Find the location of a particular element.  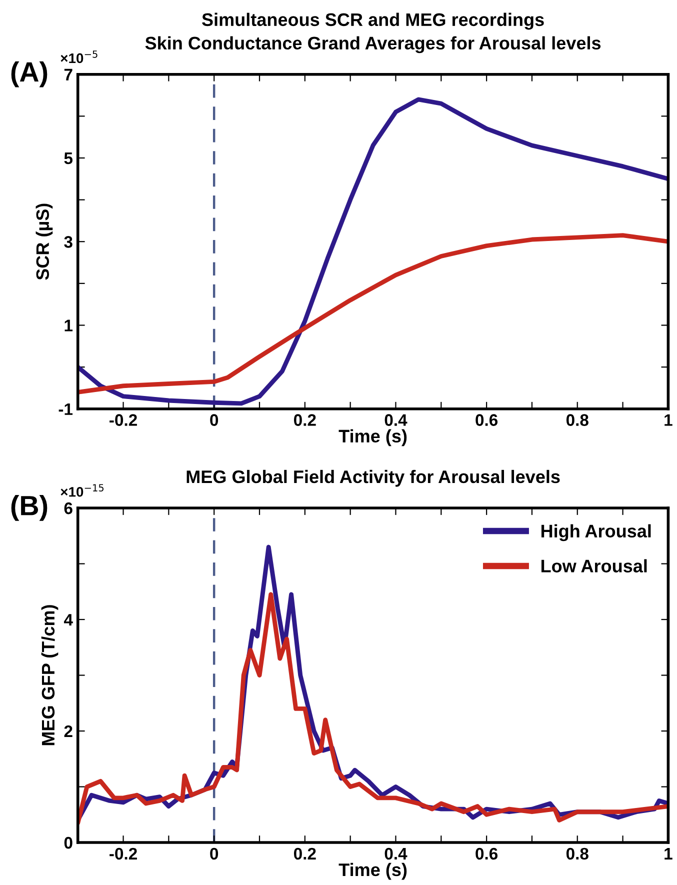

legend-label: Low Arousal is located at coordinates (594, 565).